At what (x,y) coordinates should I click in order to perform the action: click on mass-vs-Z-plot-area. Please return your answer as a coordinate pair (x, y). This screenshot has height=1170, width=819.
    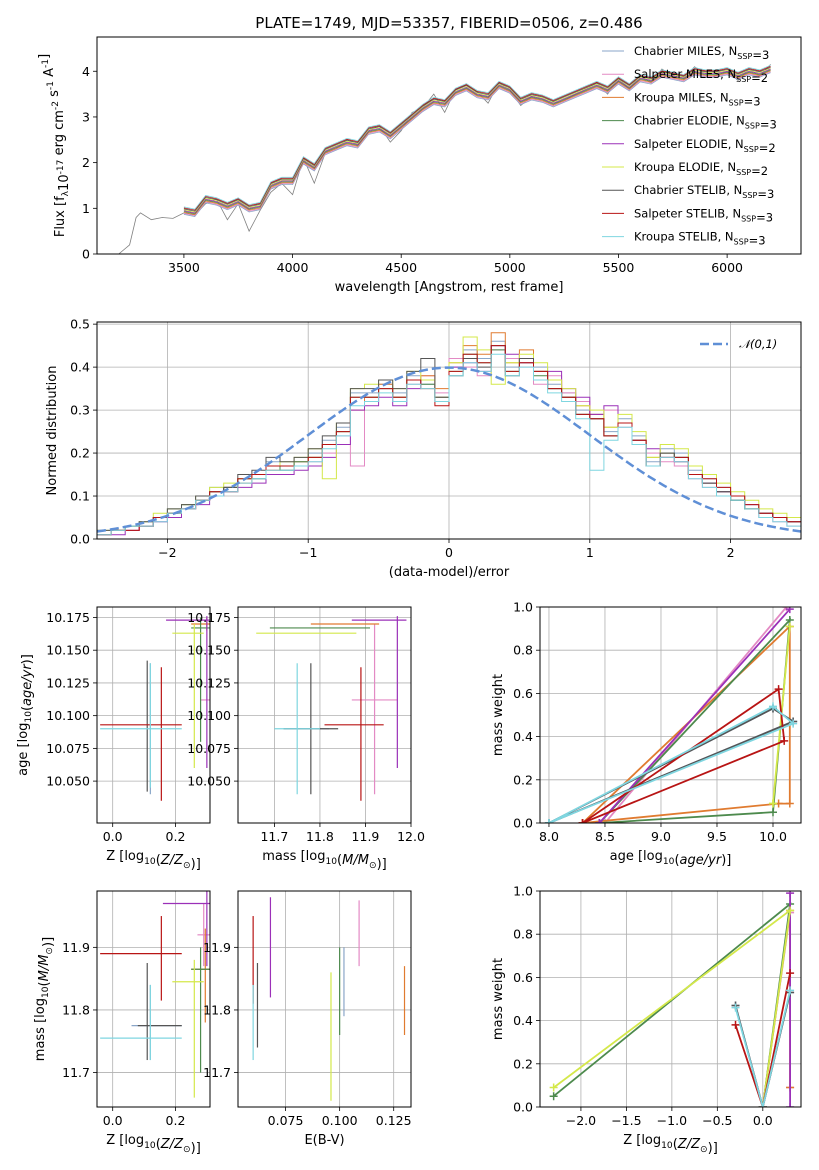
    Looking at the image, I should click on (153, 999).